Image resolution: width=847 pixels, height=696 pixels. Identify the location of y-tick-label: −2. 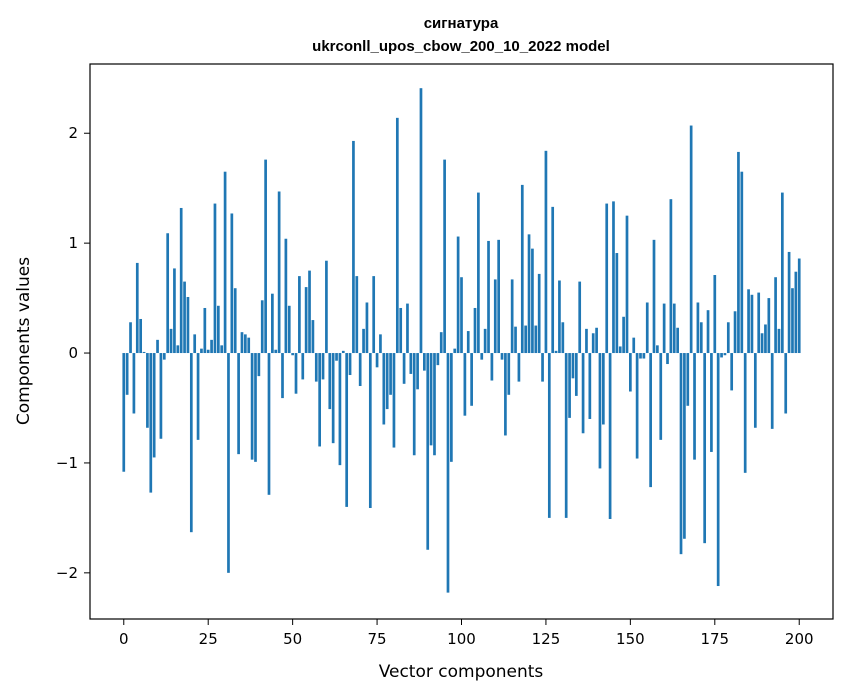
(67, 573).